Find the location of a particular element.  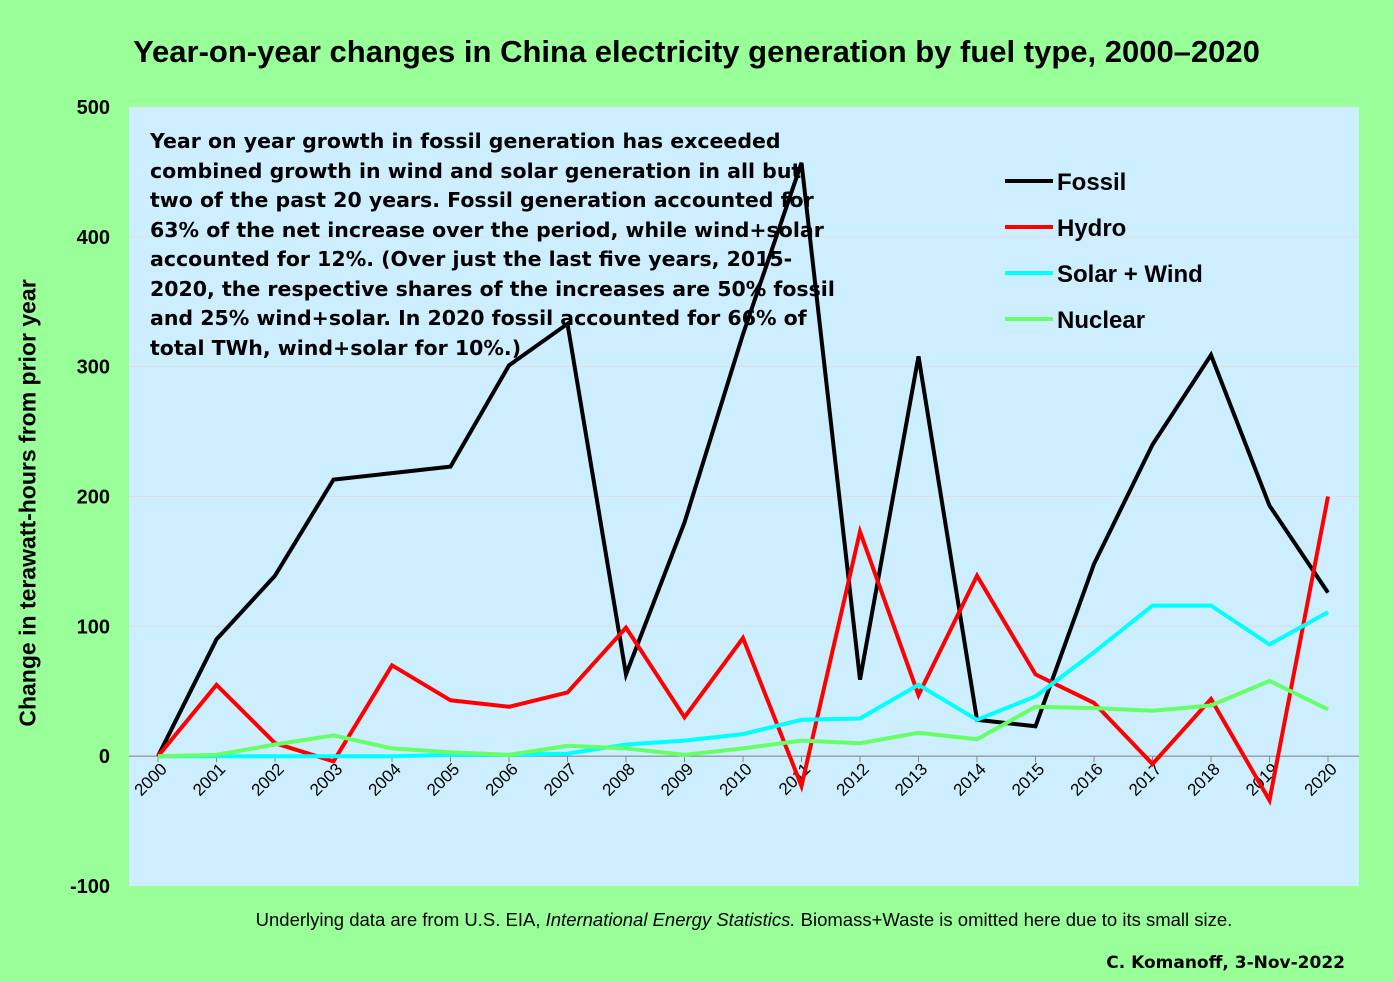

series-line-solar-wind is located at coordinates (743, 681).